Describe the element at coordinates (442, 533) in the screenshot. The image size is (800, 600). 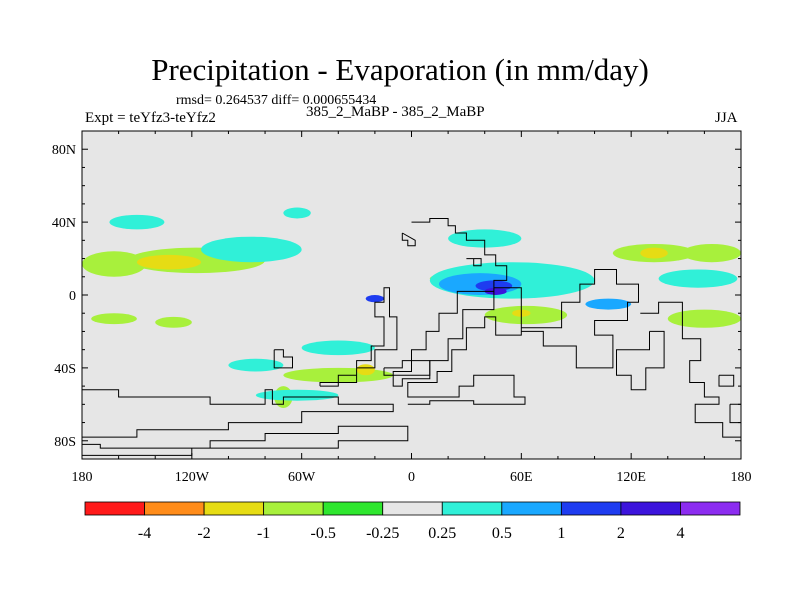
I see `colorbar-label-5: 0.25` at that location.